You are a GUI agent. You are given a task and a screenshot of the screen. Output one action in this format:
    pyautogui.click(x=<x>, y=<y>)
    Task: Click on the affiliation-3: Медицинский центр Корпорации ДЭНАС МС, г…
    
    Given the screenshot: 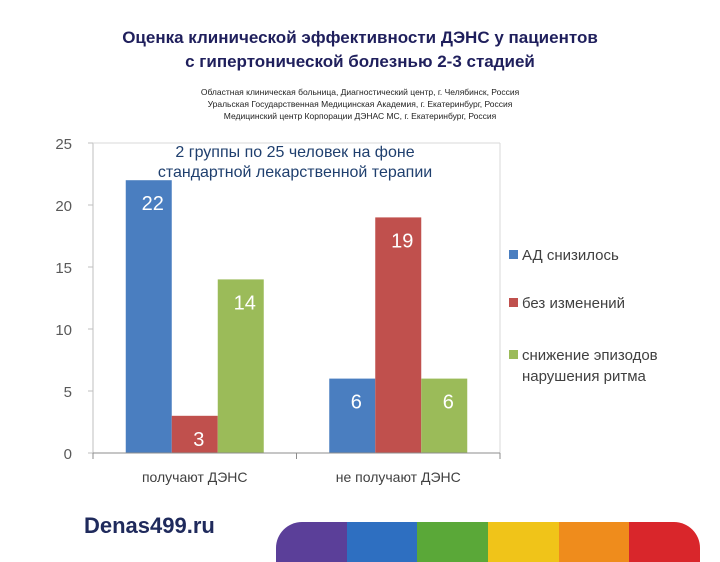 What is the action you would take?
    pyautogui.click(x=360, y=116)
    